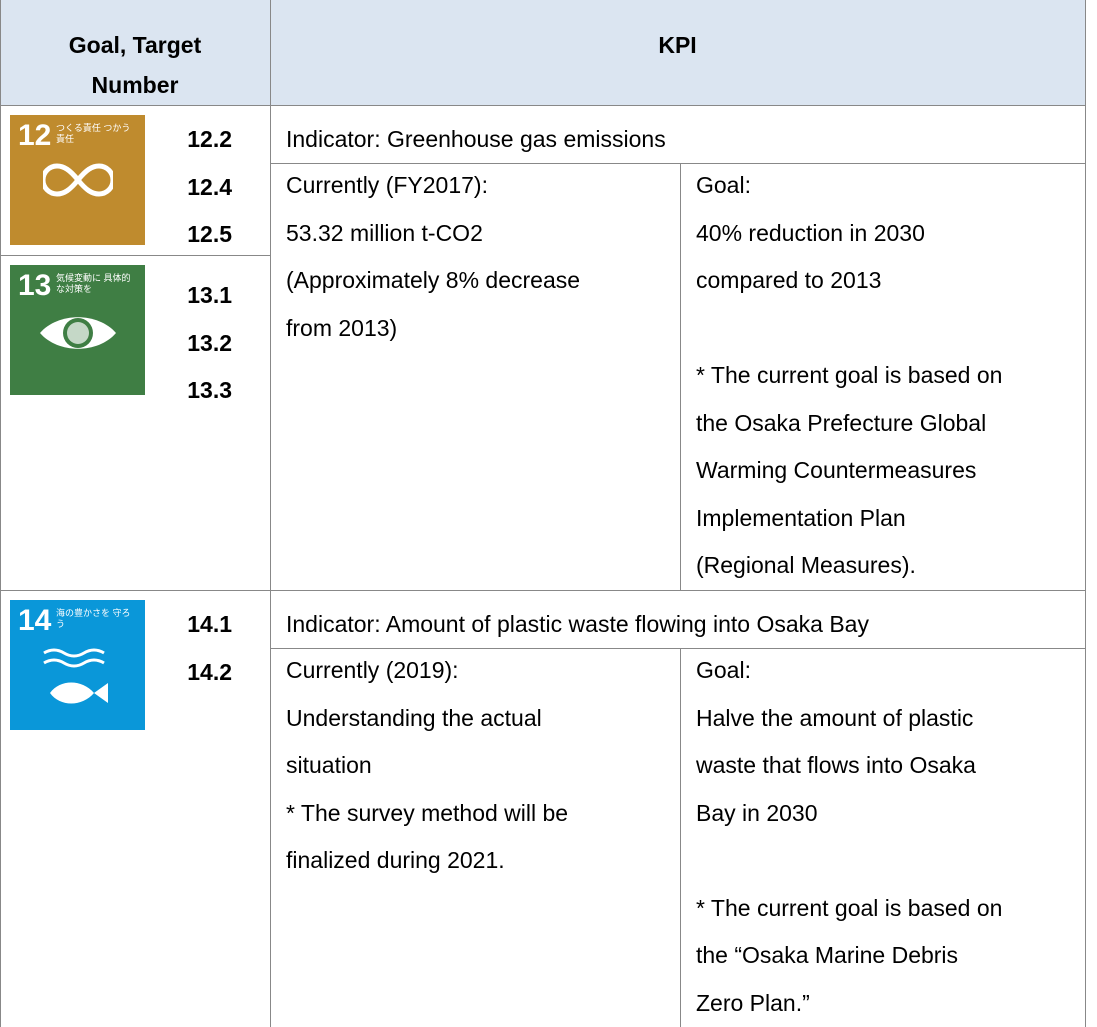  I want to click on target-number: 13.2, so click(209, 342).